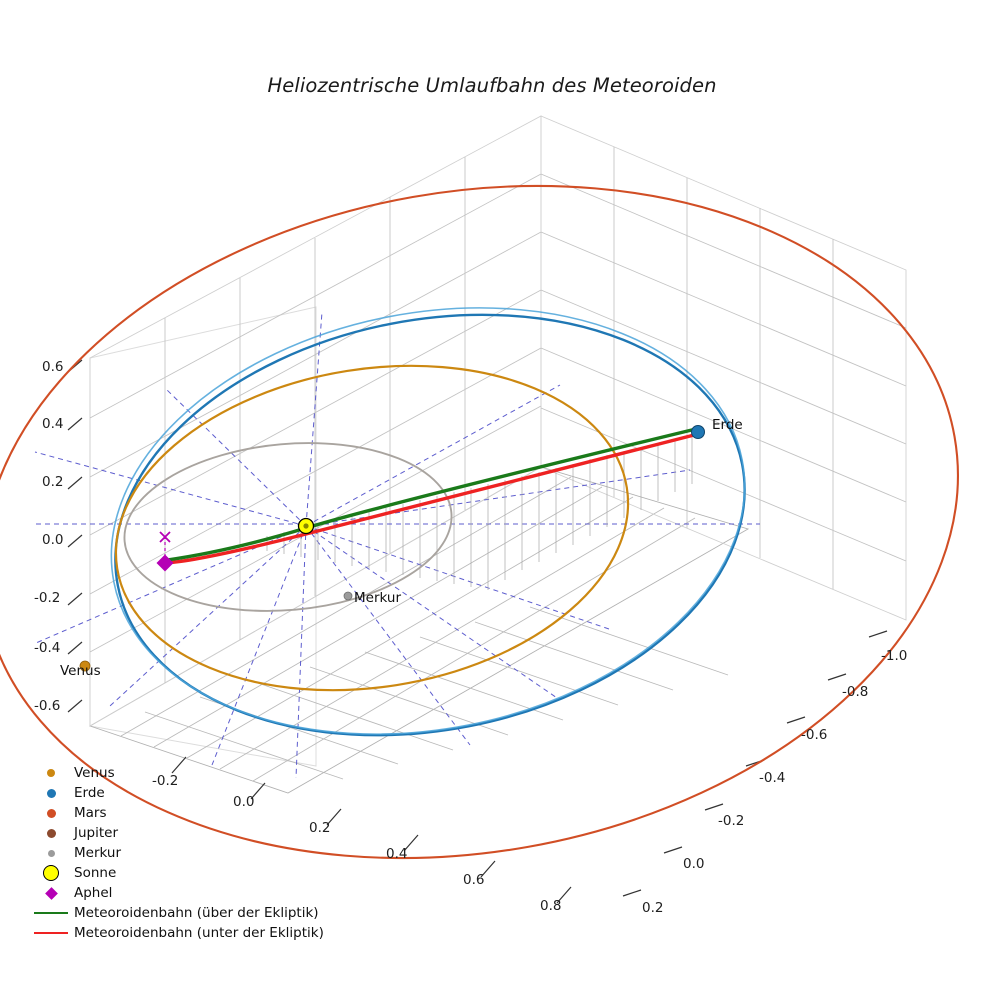 The height and width of the screenshot is (984, 984). Describe the element at coordinates (51, 913) in the screenshot. I see `green-line-icon` at that location.